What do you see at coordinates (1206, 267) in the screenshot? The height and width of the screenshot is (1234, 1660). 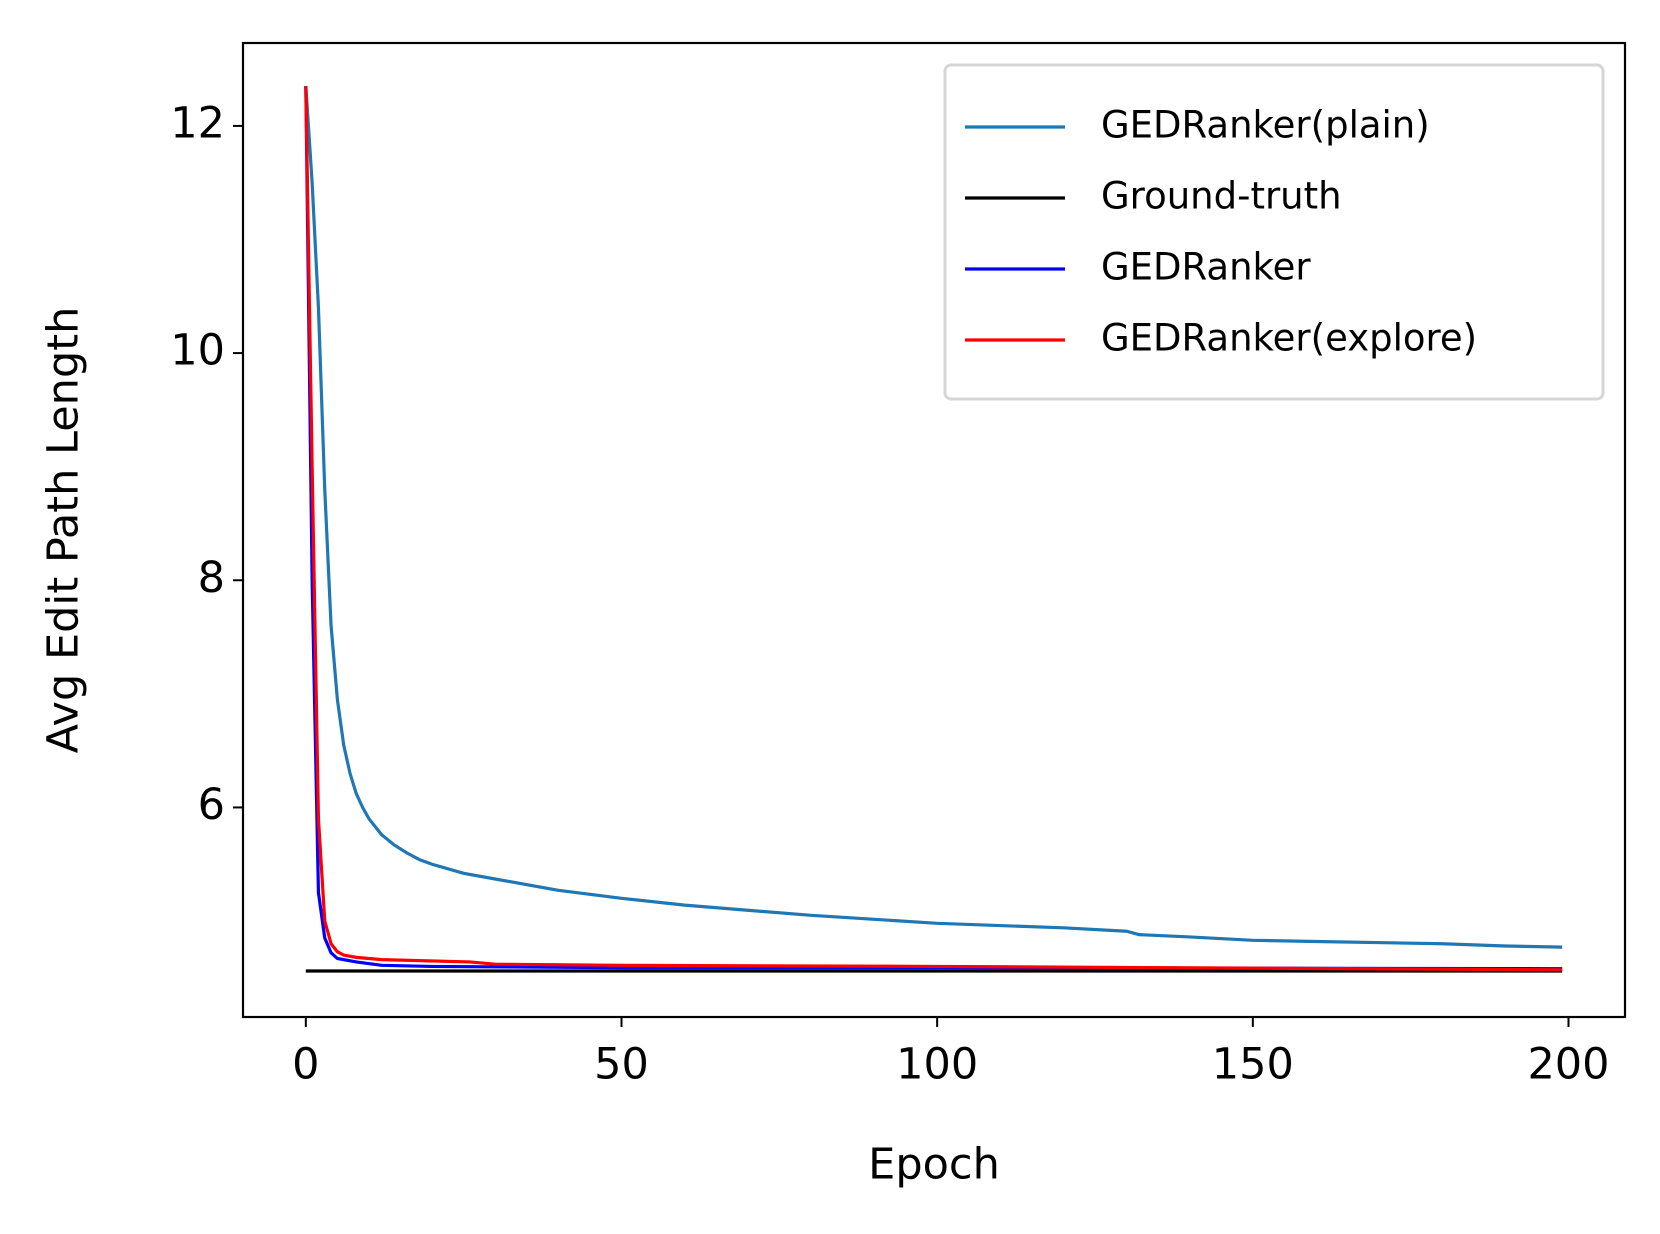 I see `legend-label: GEDRanker` at bounding box center [1206, 267].